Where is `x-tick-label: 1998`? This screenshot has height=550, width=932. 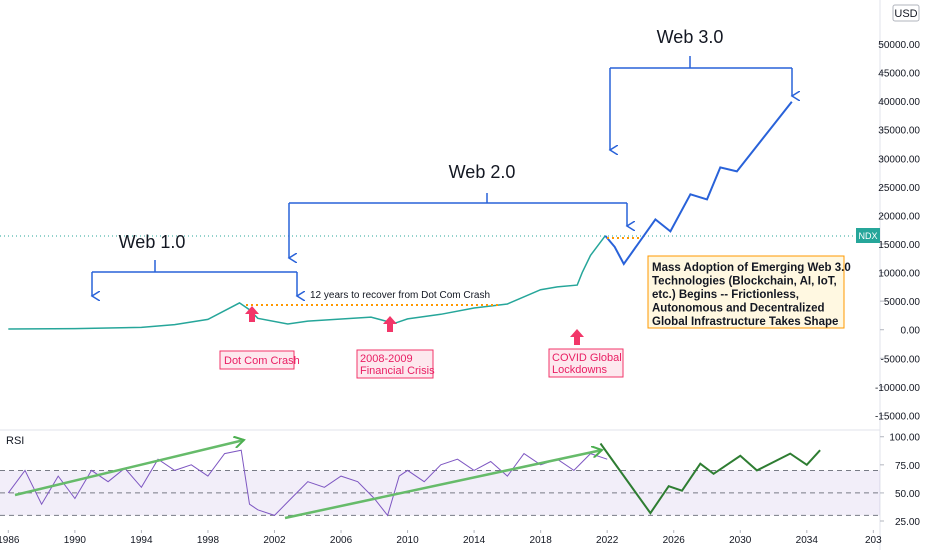
x-tick-label: 1998 is located at coordinates (208, 540).